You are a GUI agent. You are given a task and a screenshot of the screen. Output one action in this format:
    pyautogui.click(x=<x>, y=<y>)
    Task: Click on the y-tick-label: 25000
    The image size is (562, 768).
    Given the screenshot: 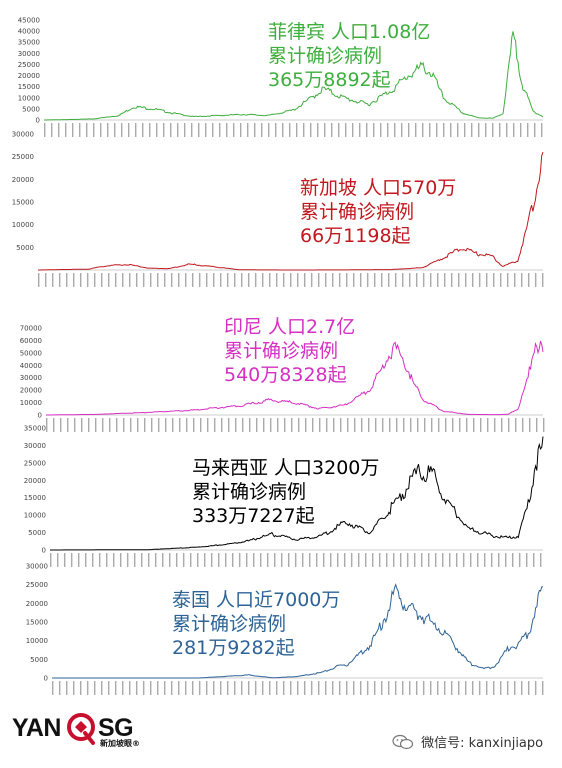 What is the action you would take?
    pyautogui.click(x=23, y=157)
    